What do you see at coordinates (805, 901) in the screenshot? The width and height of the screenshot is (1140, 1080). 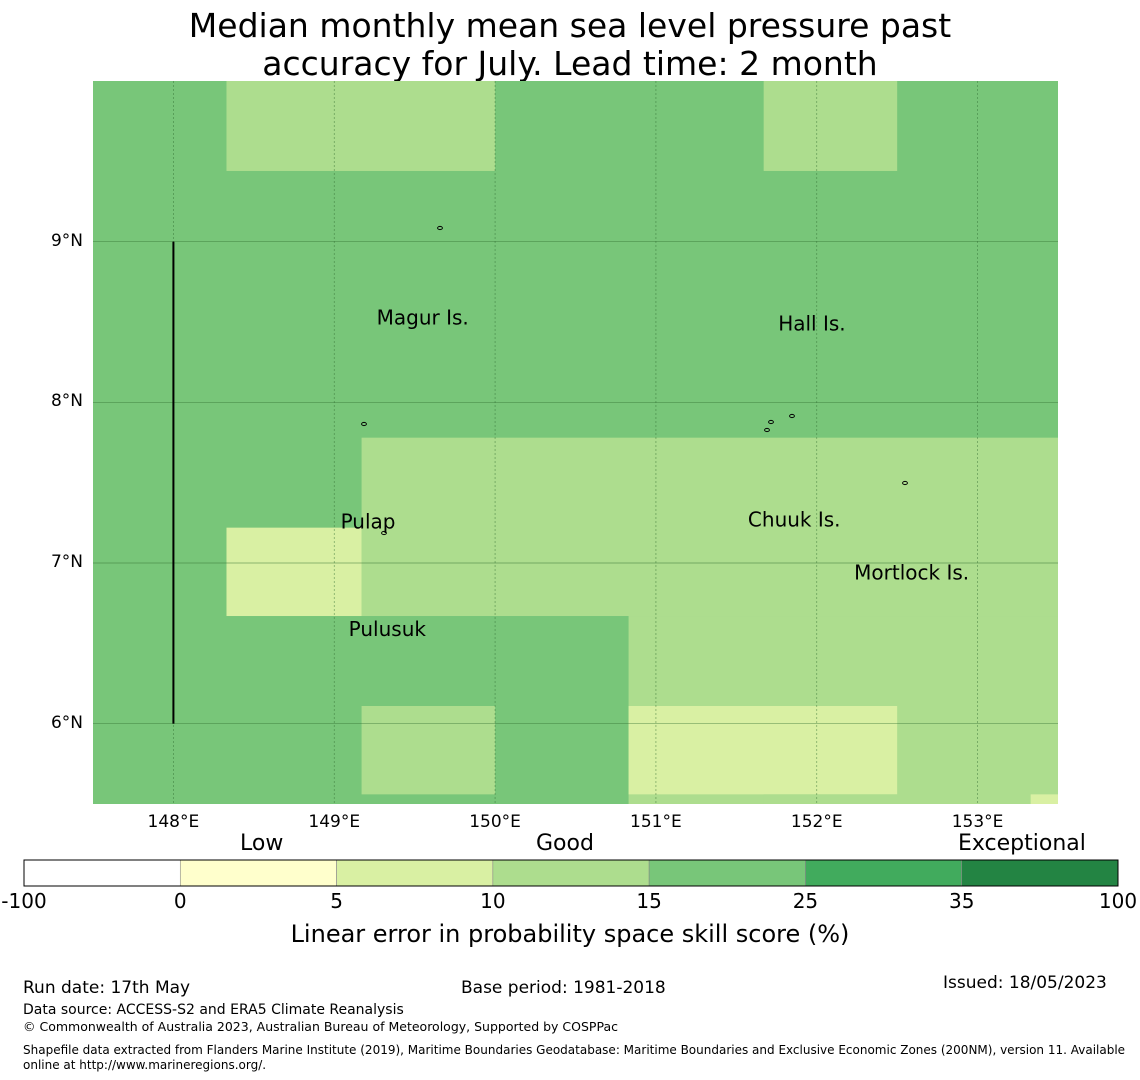 I see `colorbar-tick-label: 25` at bounding box center [805, 901].